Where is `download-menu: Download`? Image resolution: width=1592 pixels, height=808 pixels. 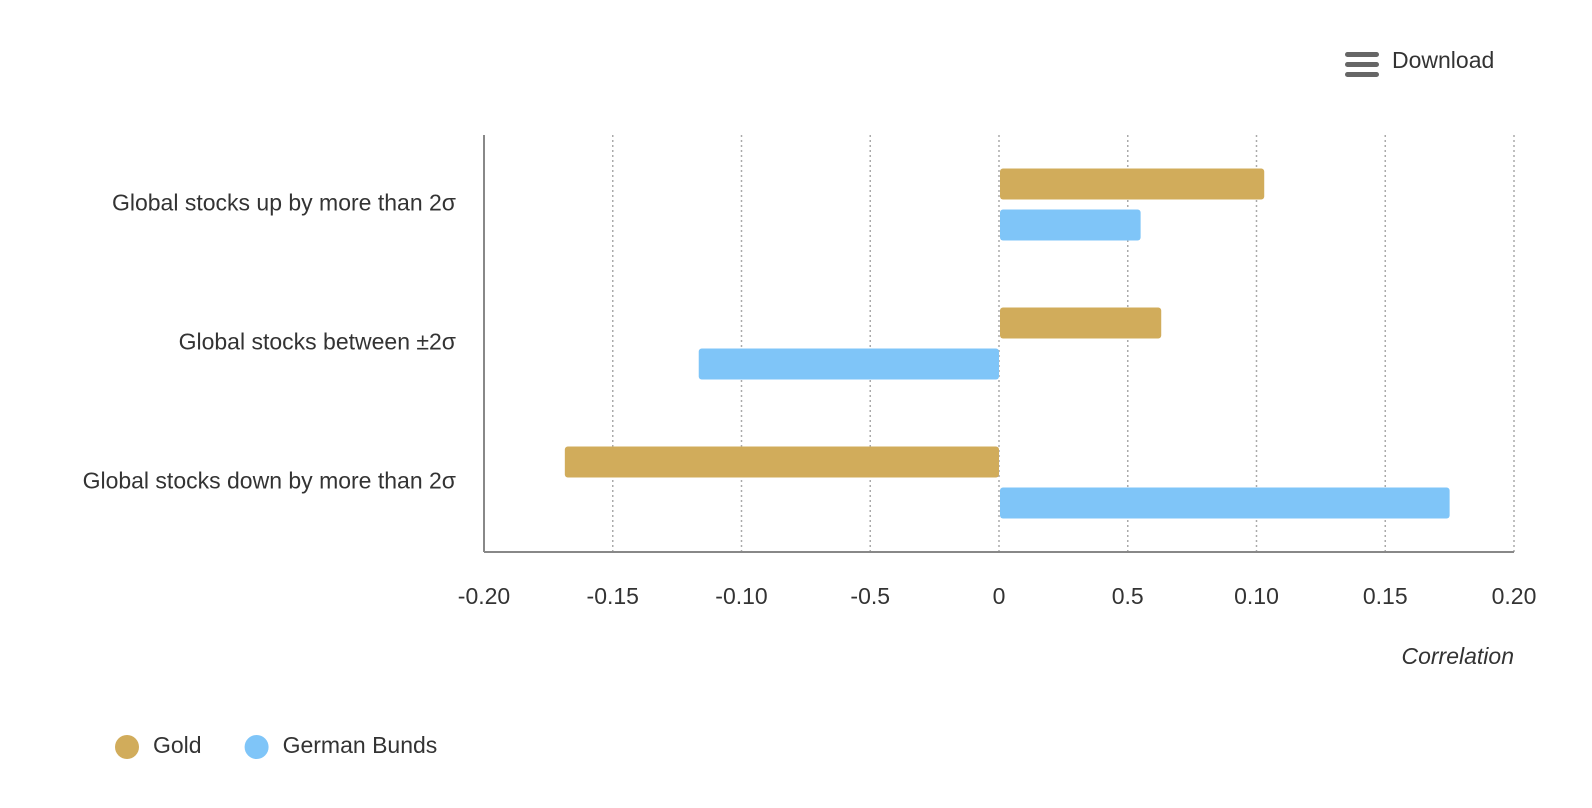 download-menu: Download is located at coordinates (1419, 62).